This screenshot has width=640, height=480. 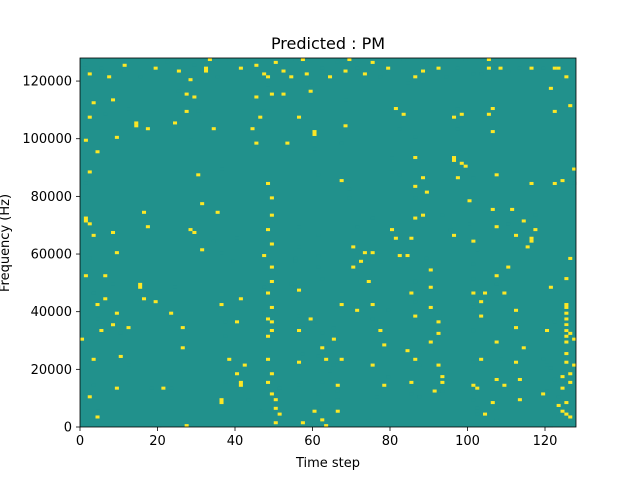 I want to click on x-tick-label: 80, so click(x=390, y=441).